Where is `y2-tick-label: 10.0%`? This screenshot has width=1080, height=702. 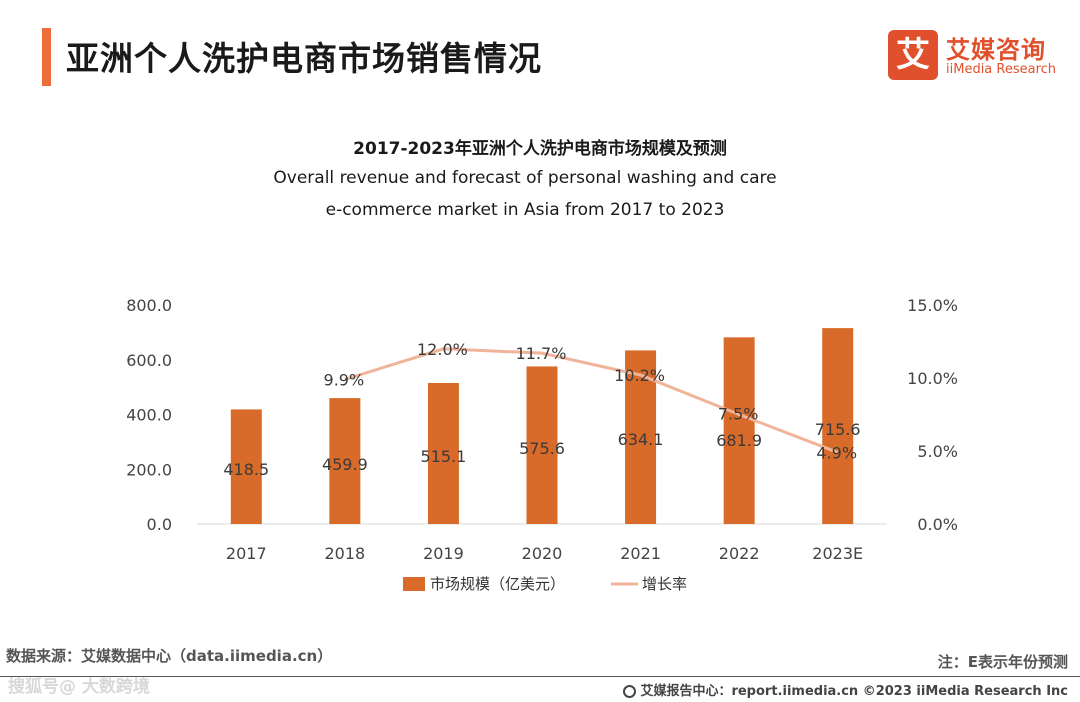
y2-tick-label: 10.0% is located at coordinates (932, 378).